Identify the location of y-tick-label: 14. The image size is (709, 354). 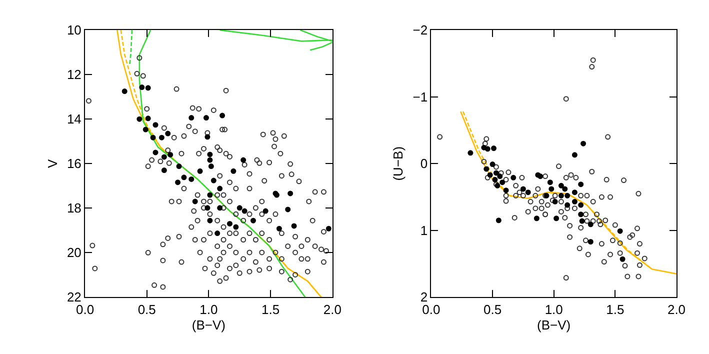
(74, 119).